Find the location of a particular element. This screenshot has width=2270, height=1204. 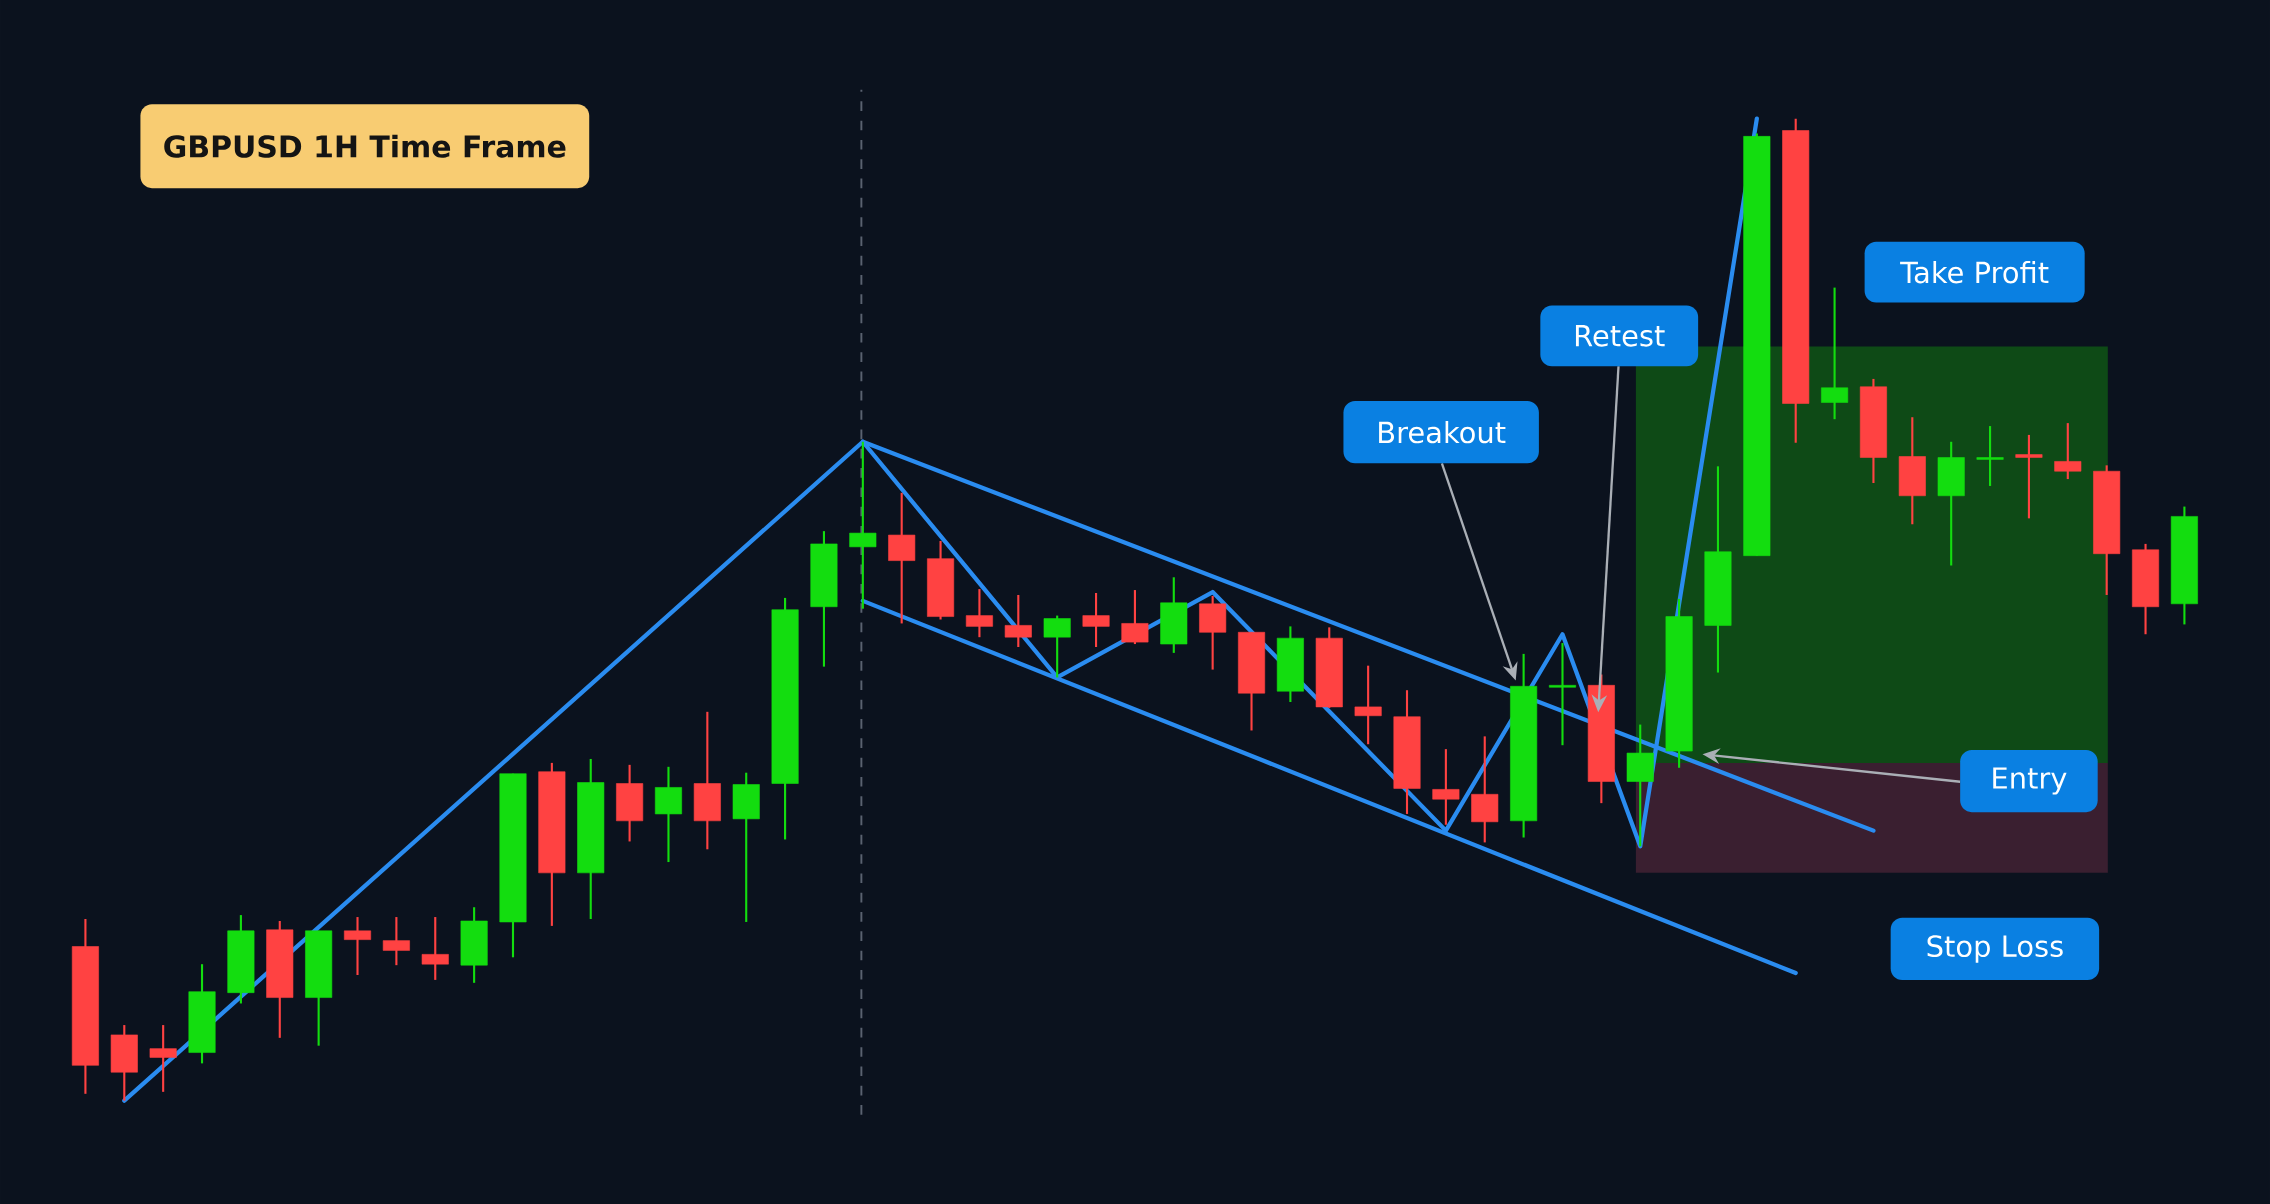

annotation: Entry is located at coordinates (2030, 781).